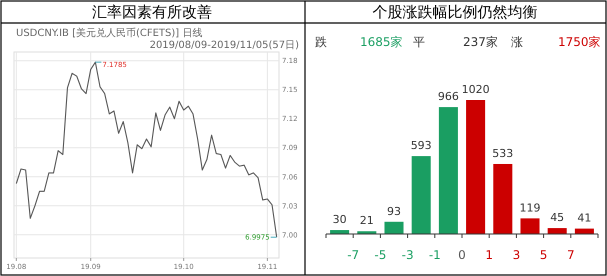  I want to click on text: 5, so click(544, 255).